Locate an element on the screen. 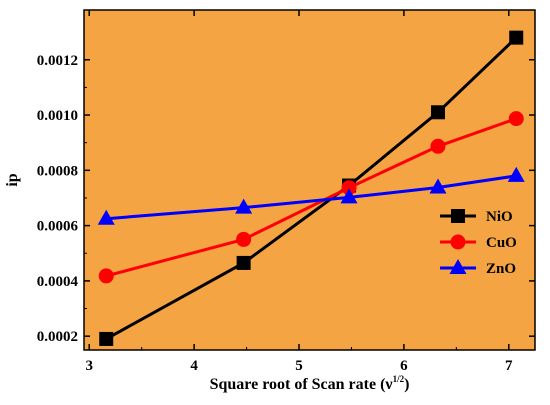 This screenshot has width=550, height=405. legend-label-zno: ZnO is located at coordinates (501, 269).